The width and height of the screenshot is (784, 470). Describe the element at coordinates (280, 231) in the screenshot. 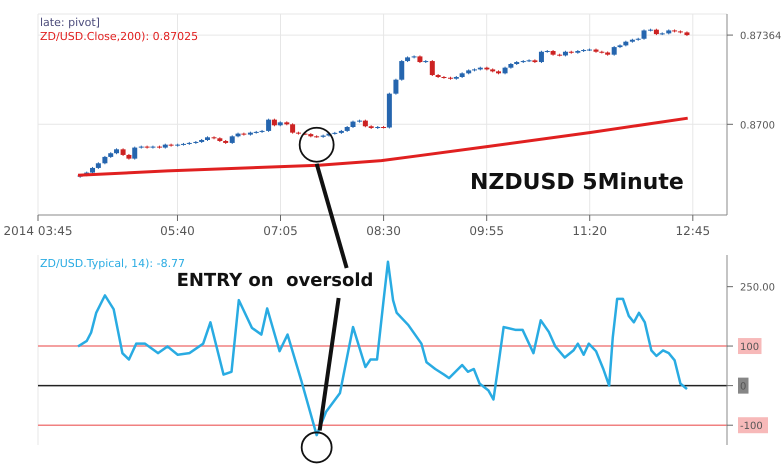

I see `x-tick-label: 07:05` at that location.